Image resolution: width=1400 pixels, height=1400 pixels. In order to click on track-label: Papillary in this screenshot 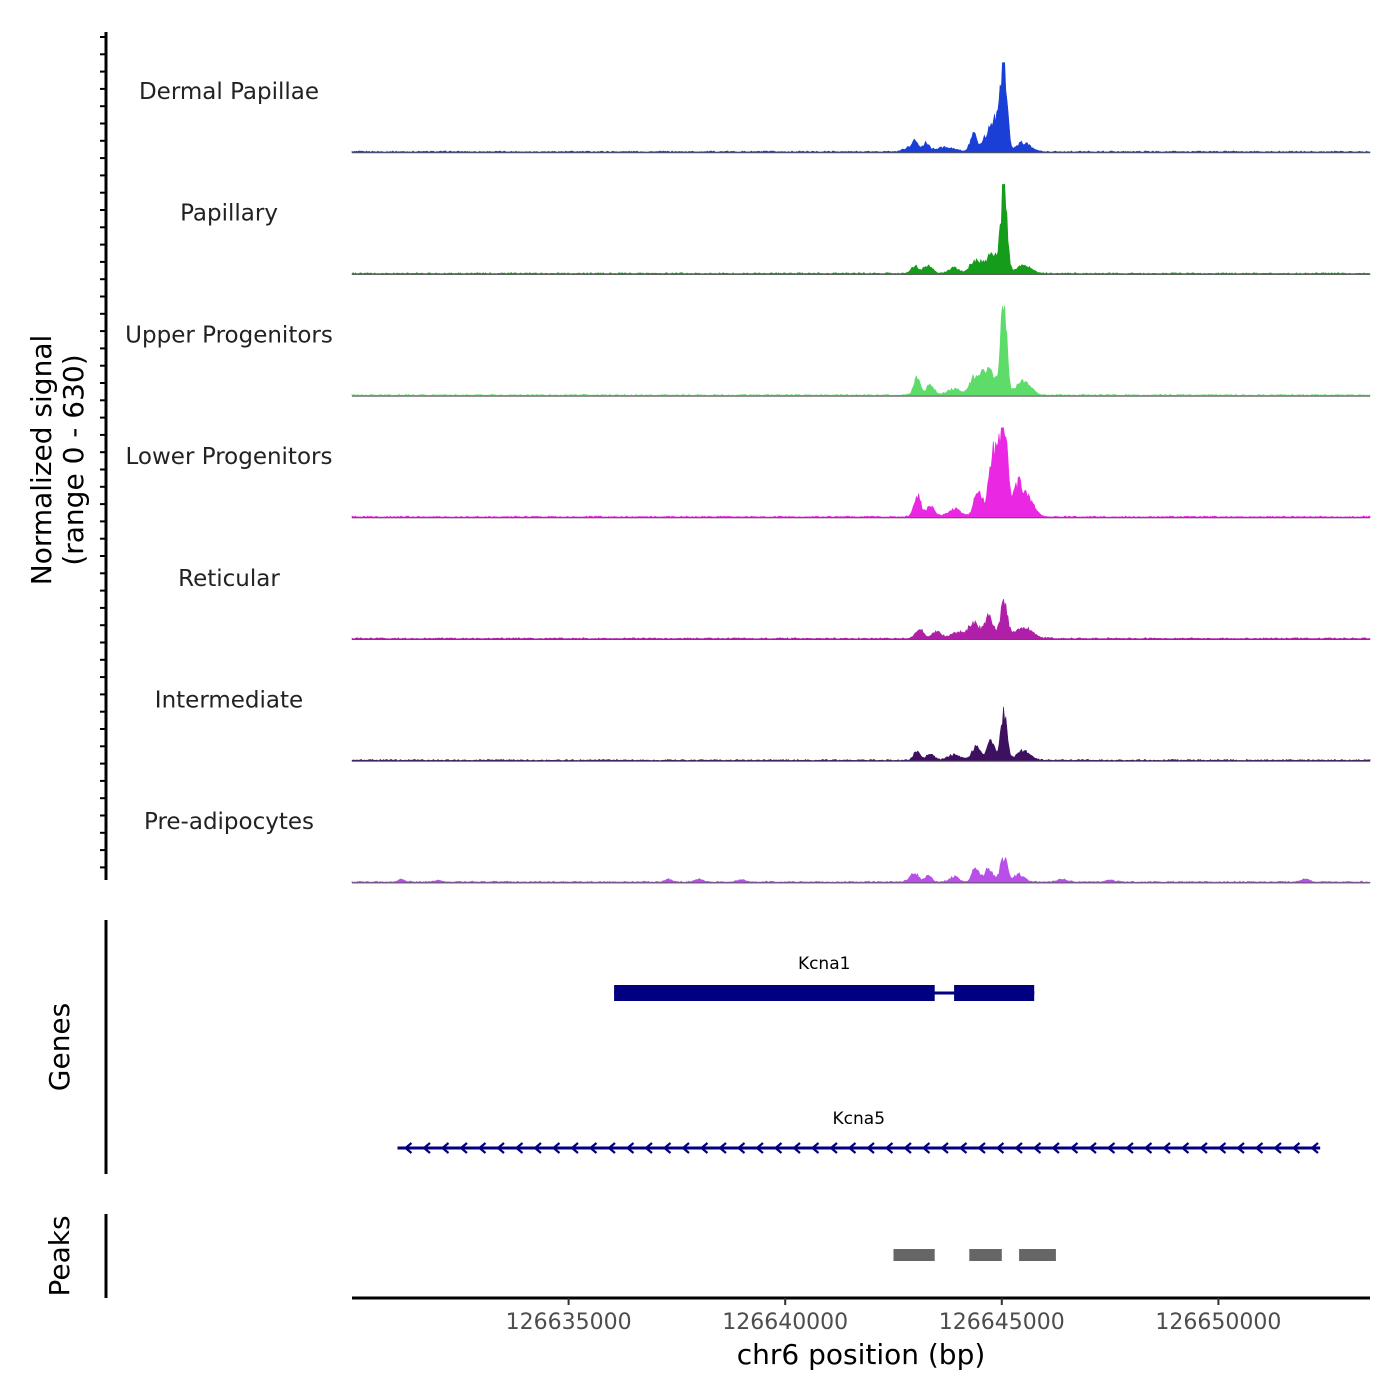, I will do `click(229, 214)`.